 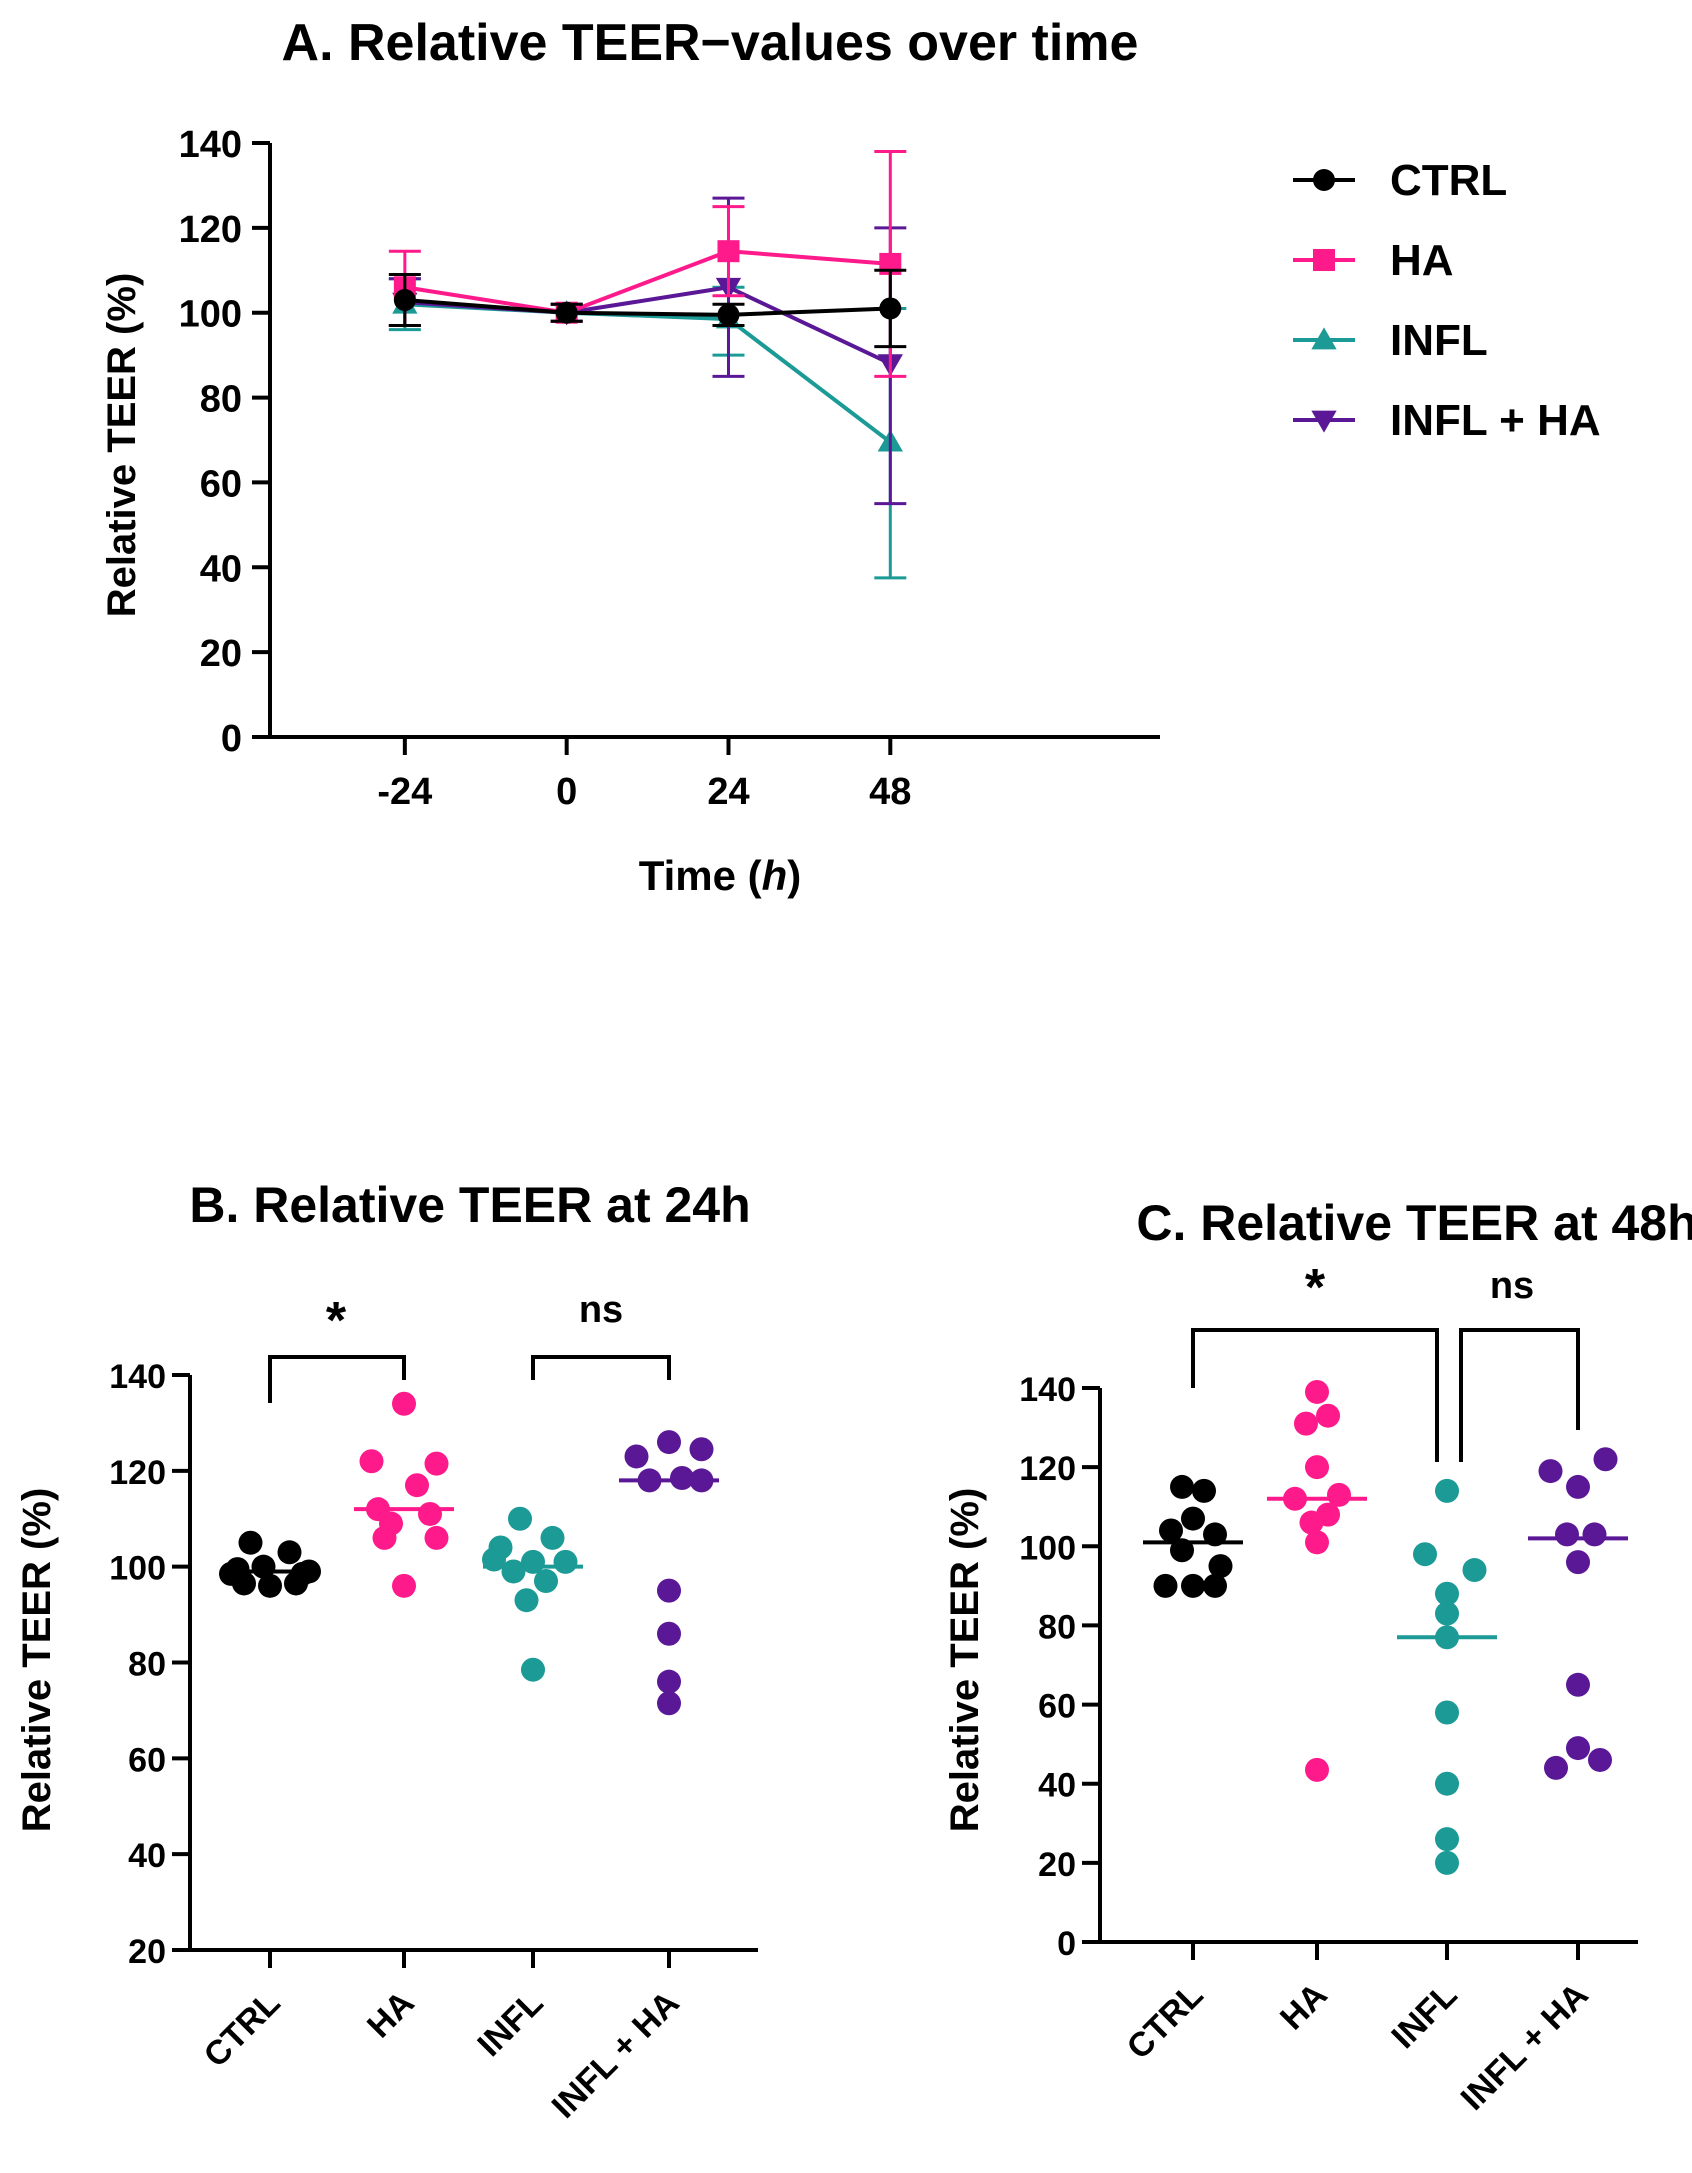 I want to click on panel-a-x-axis-label: Time (h), so click(x=720, y=875).